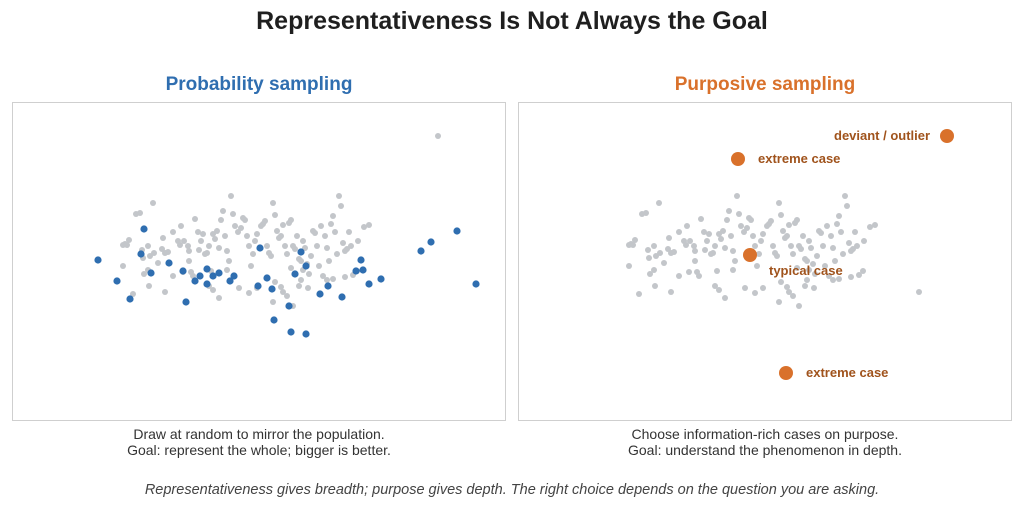 This screenshot has height=512, width=1024. I want to click on case-label: extreme case, so click(847, 372).